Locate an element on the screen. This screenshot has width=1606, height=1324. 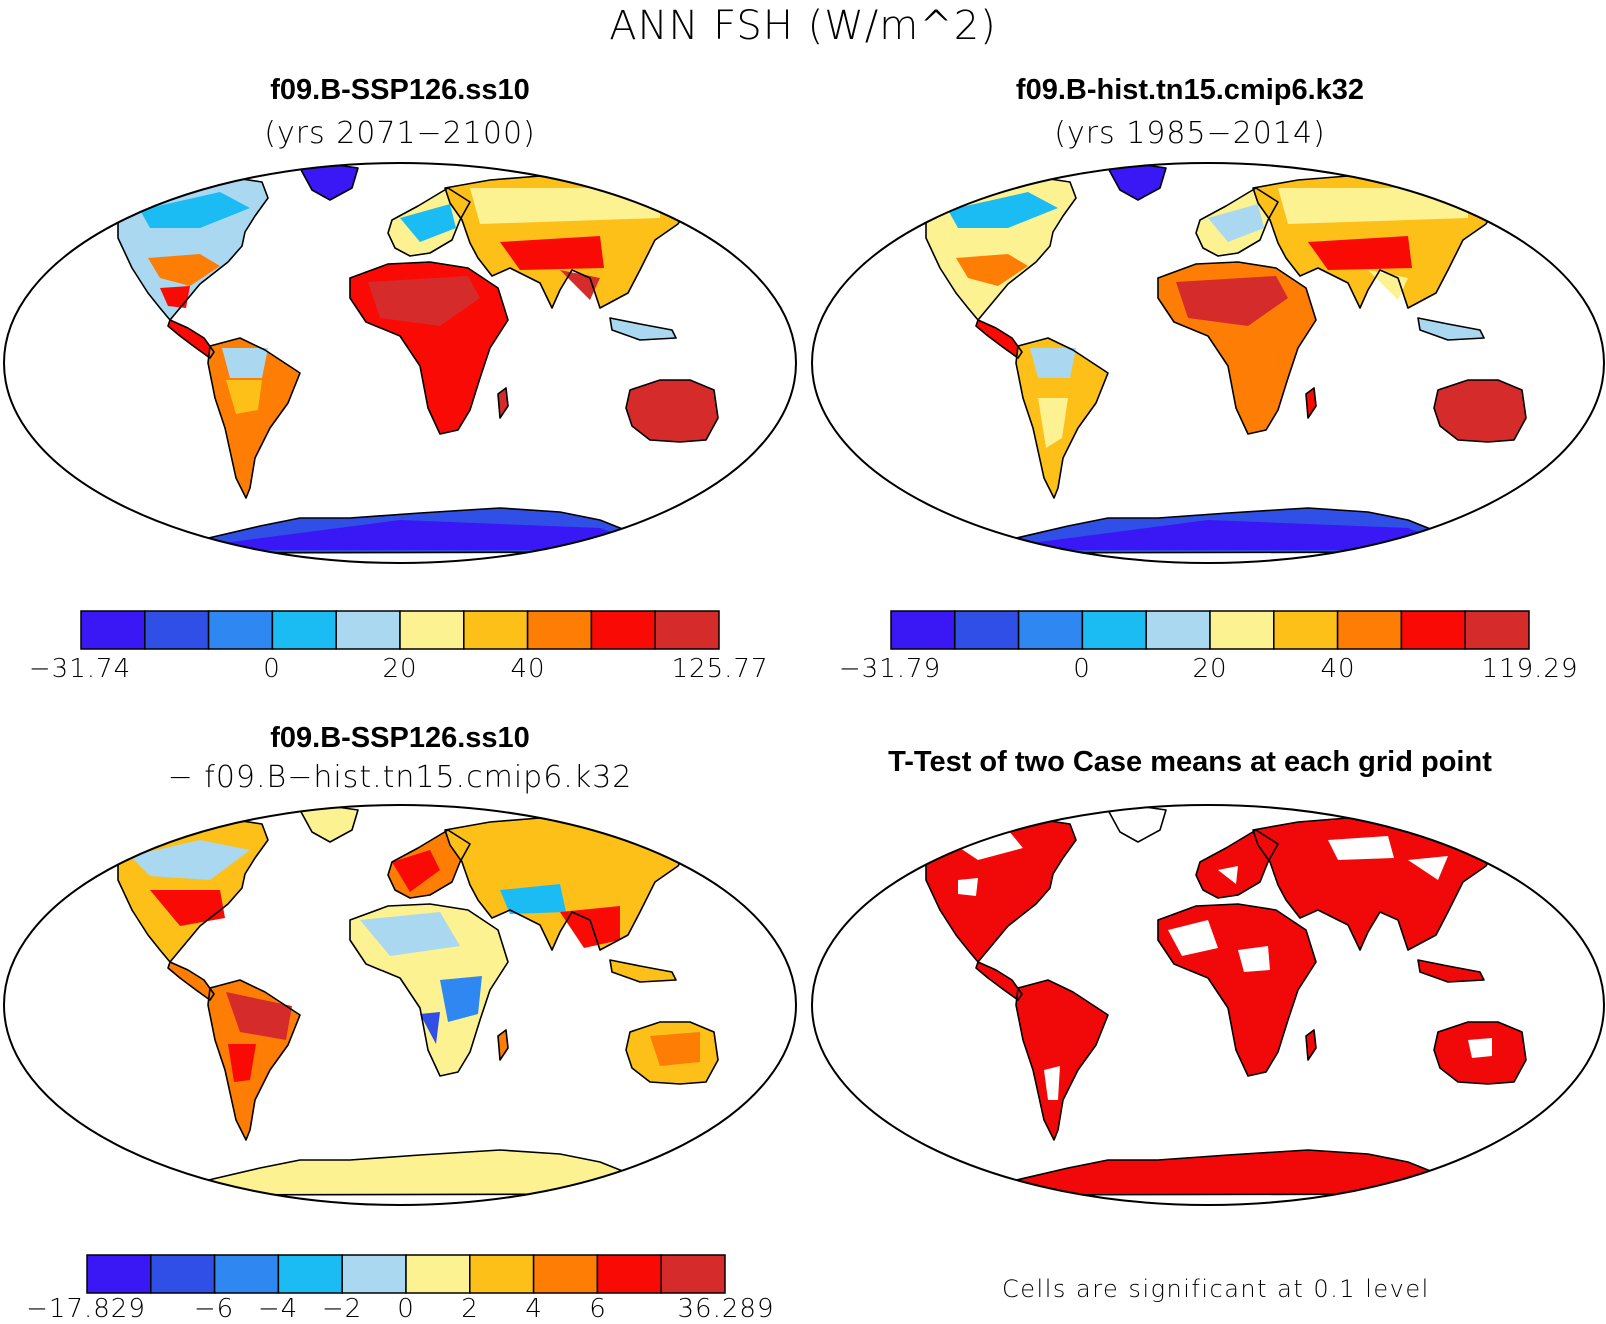
land-antarctica is located at coordinates (405, 1172).